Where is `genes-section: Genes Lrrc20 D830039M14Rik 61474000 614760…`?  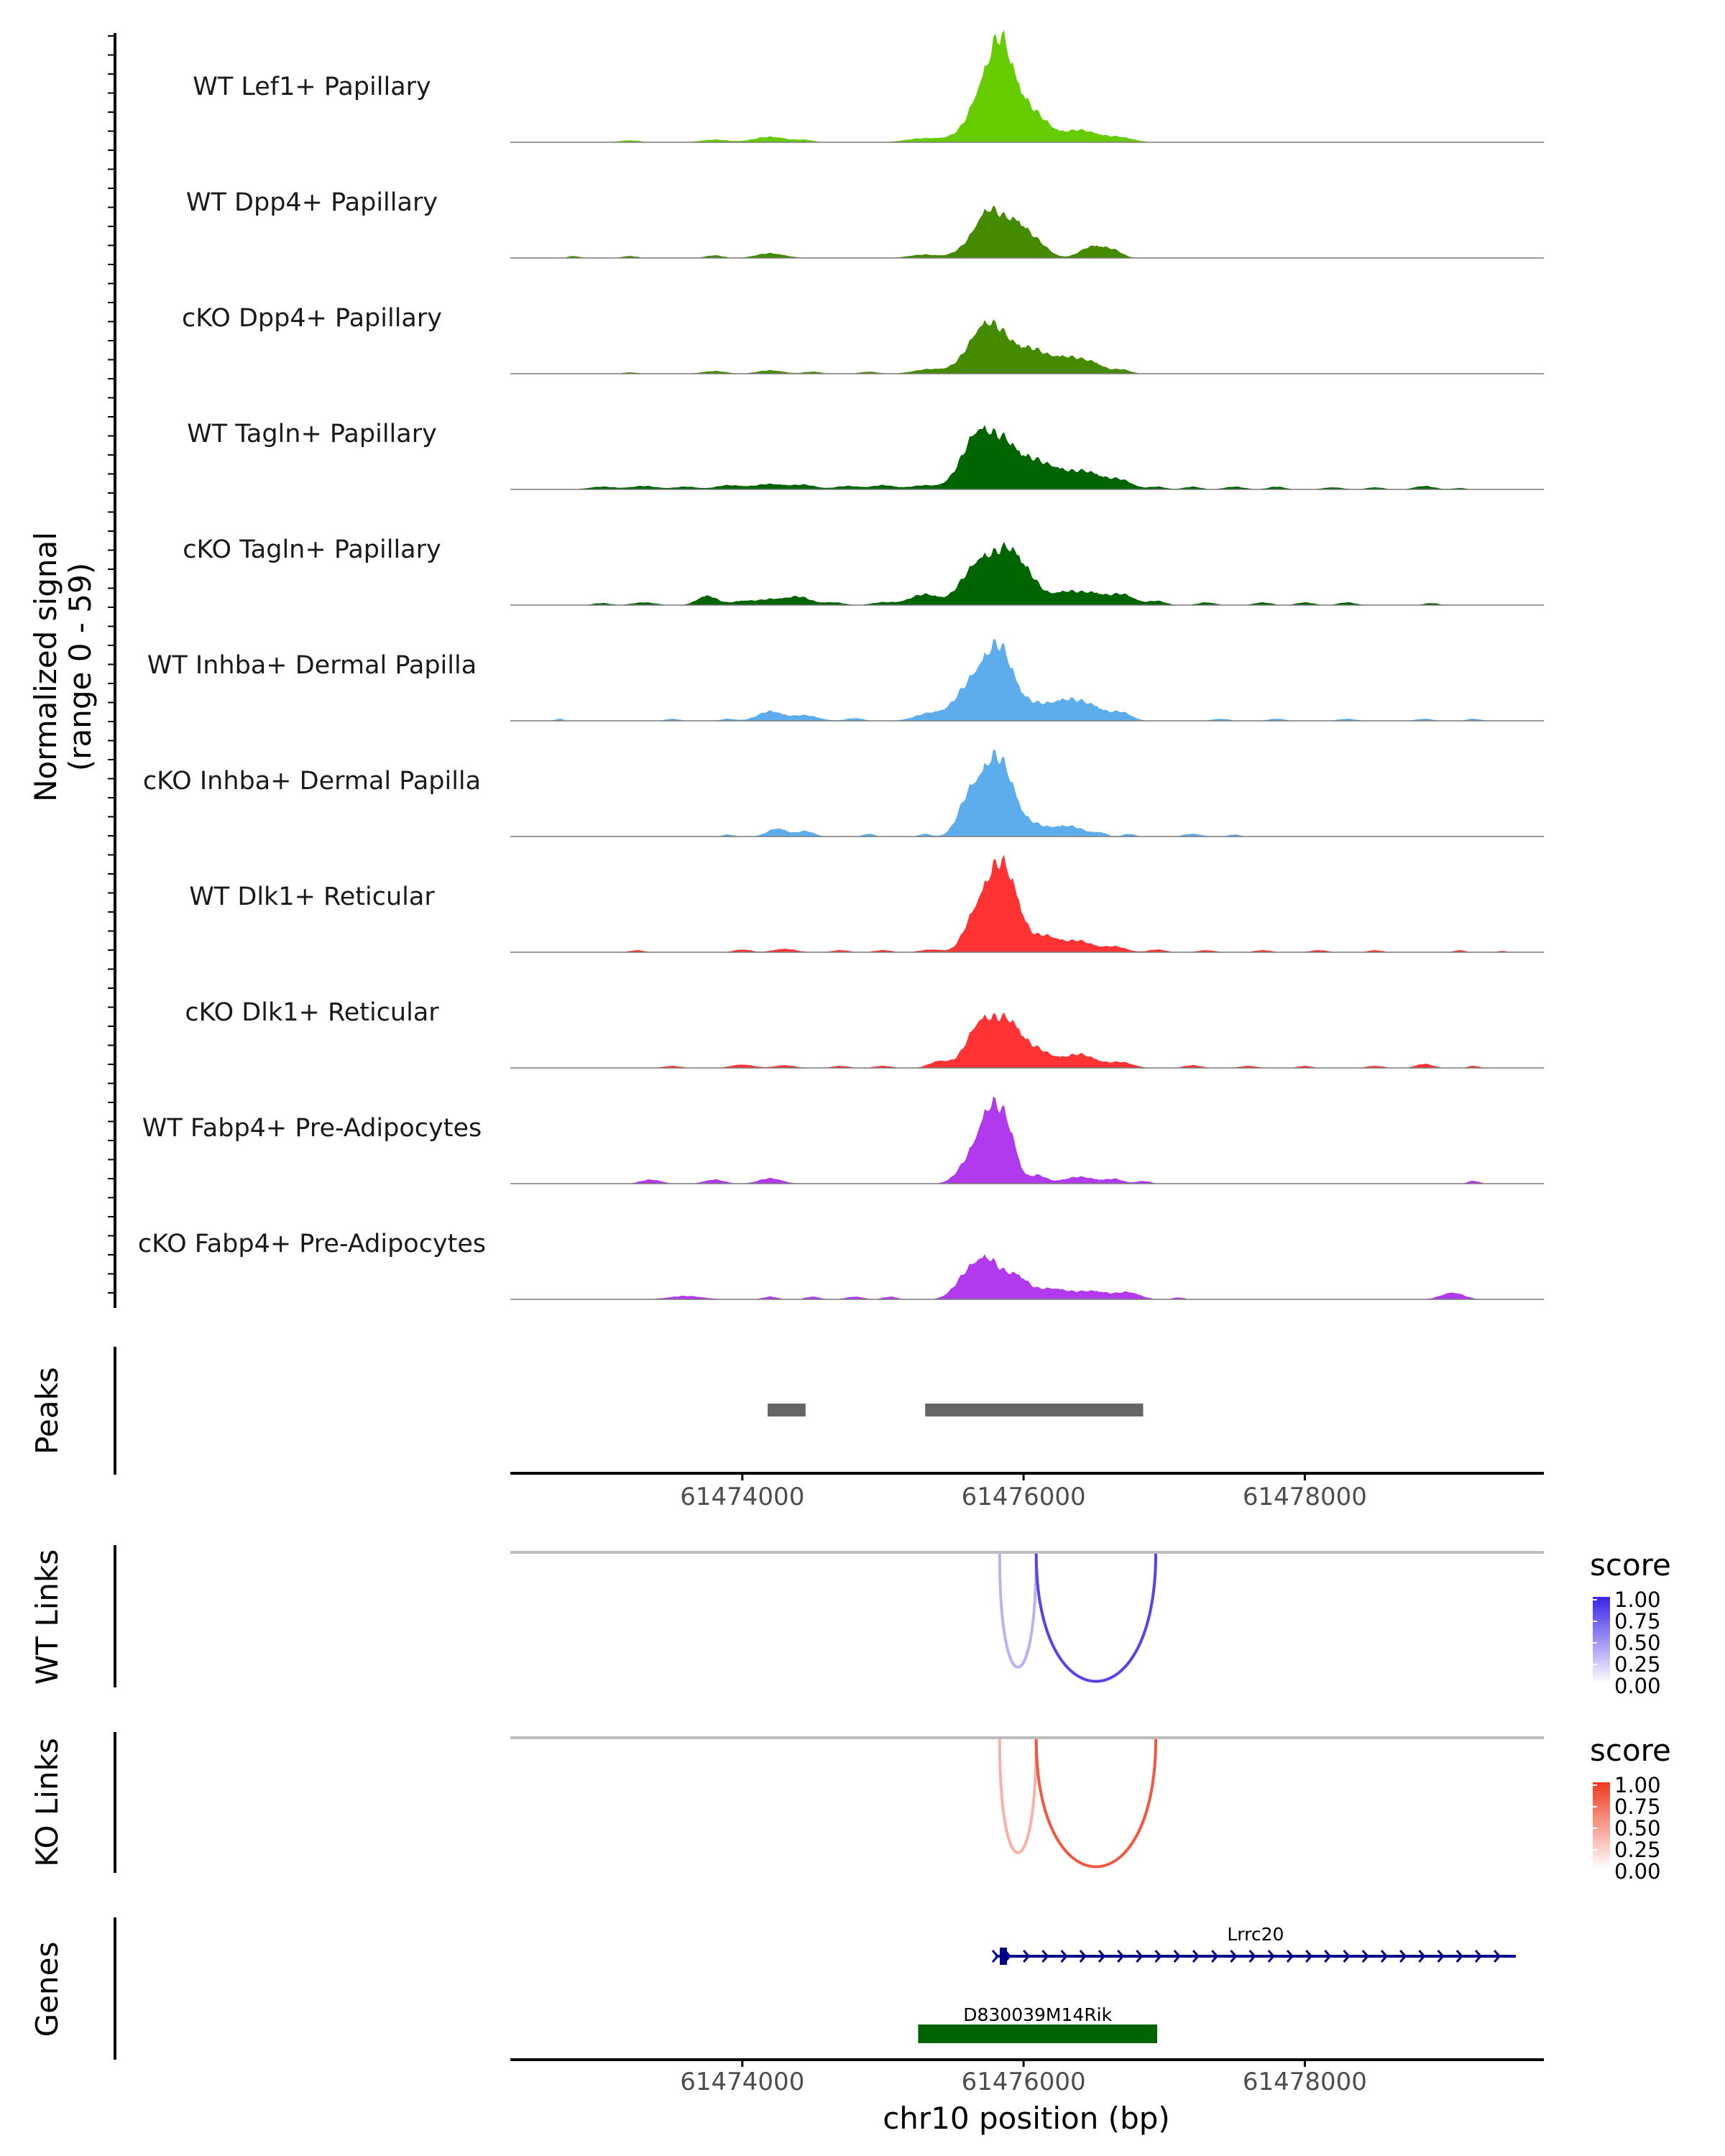
genes-section: Genes Lrrc20 D830039M14Rik 61474000 614760… is located at coordinates (786, 2026).